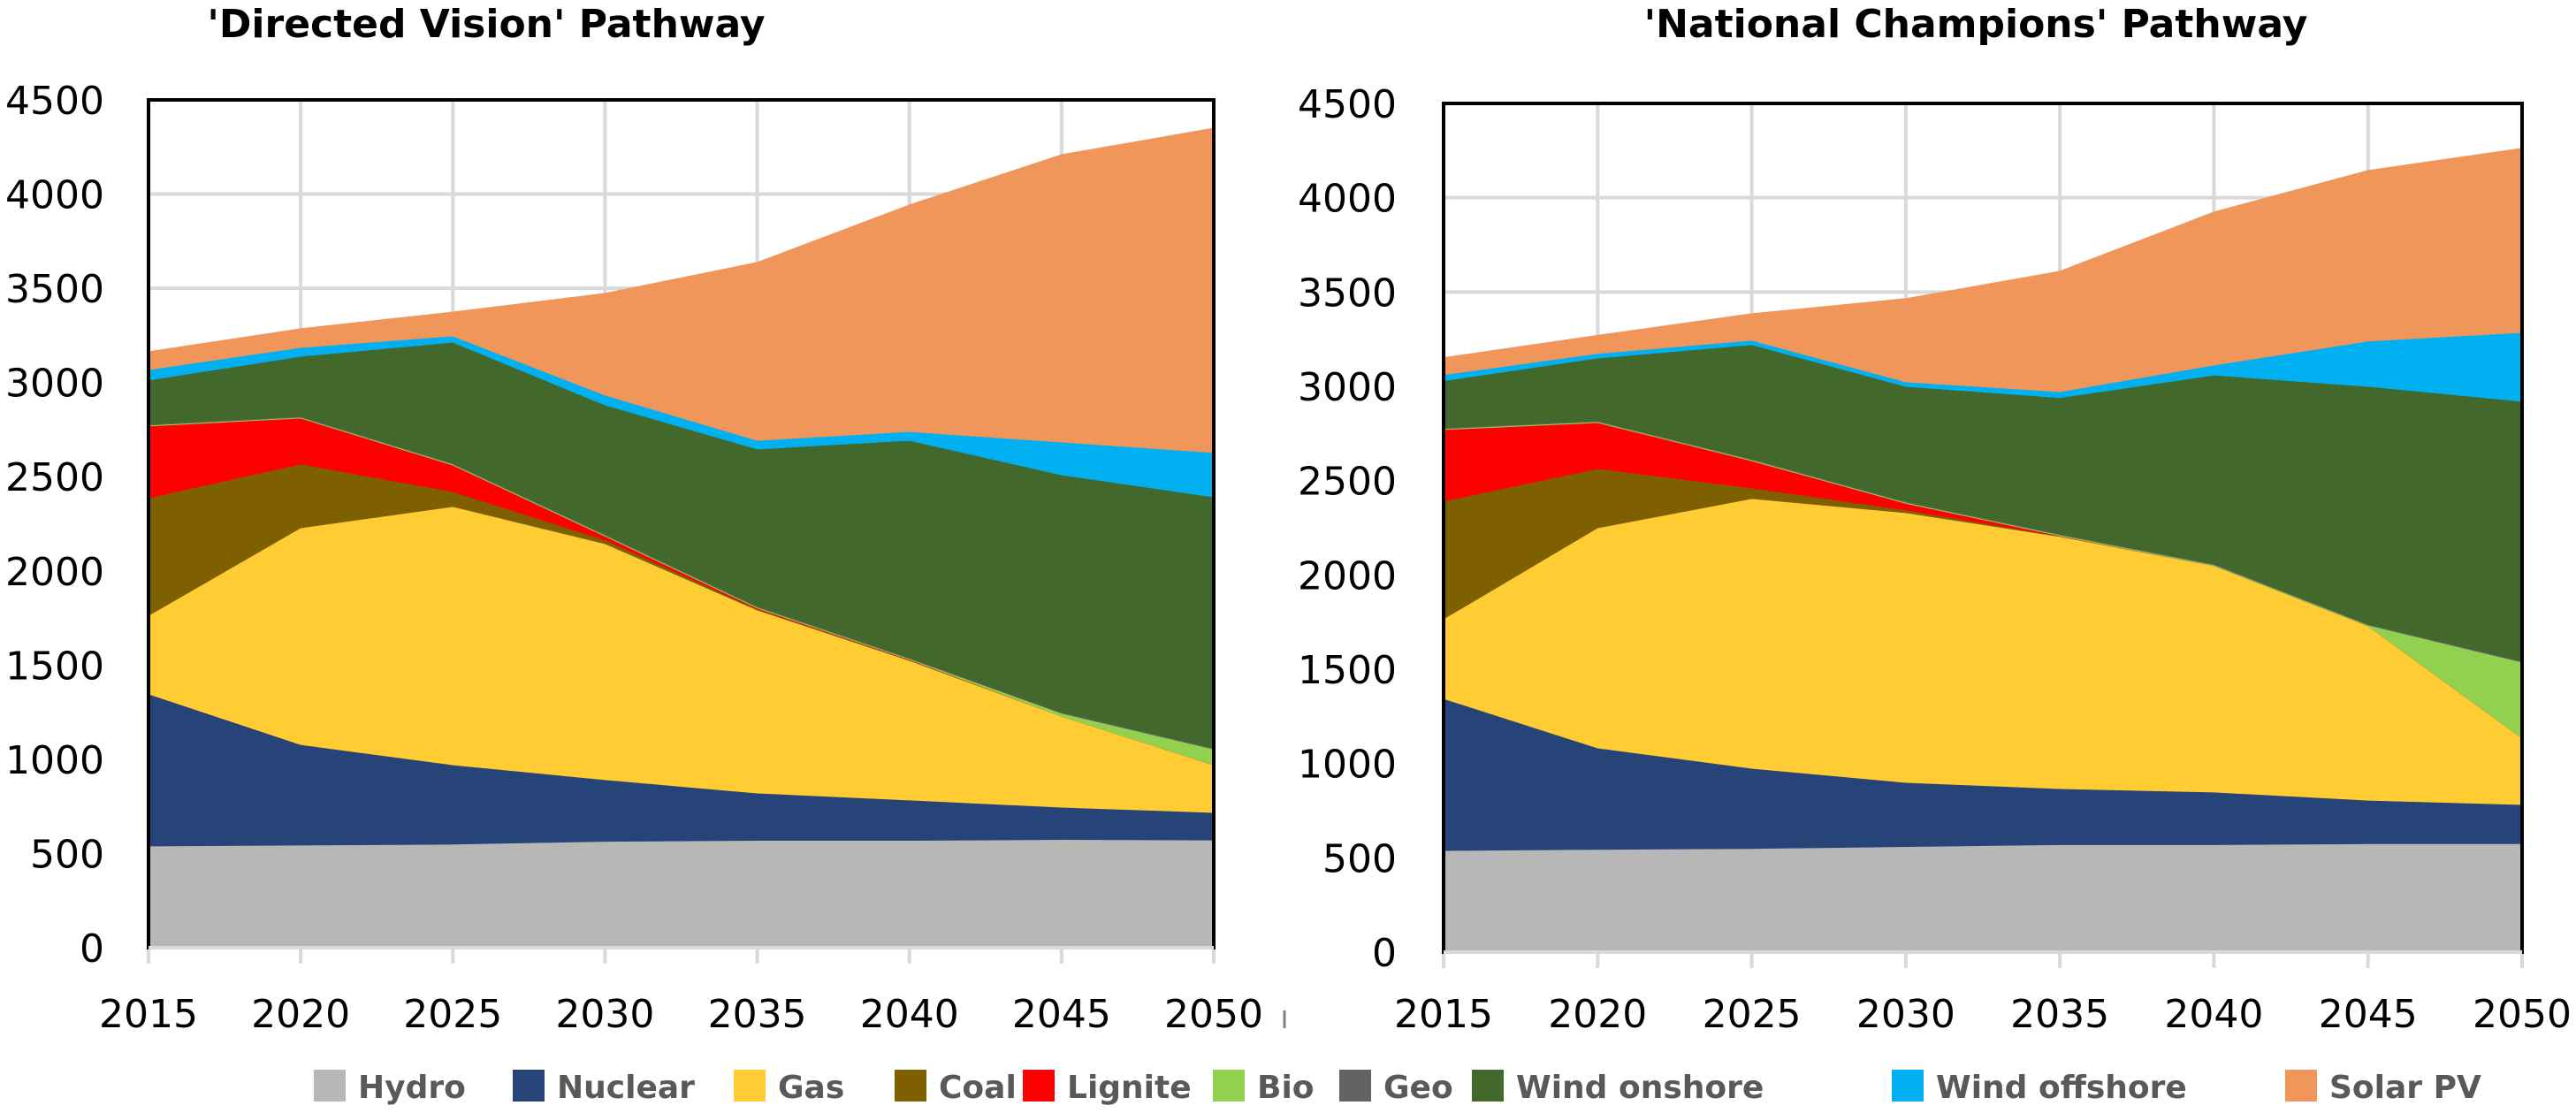 The height and width of the screenshot is (1113, 2576). I want to click on legend-item-bio: Bio, so click(1264, 1088).